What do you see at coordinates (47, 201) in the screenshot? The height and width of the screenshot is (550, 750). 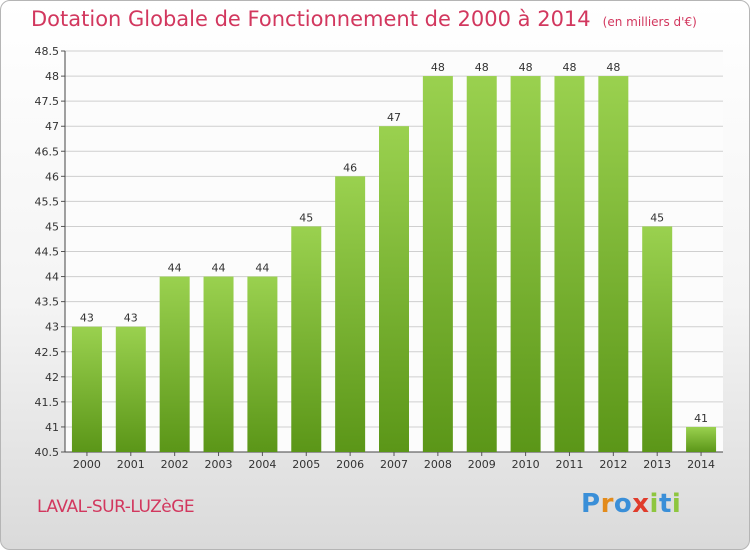 I see `y-tick-label: 45.5` at bounding box center [47, 201].